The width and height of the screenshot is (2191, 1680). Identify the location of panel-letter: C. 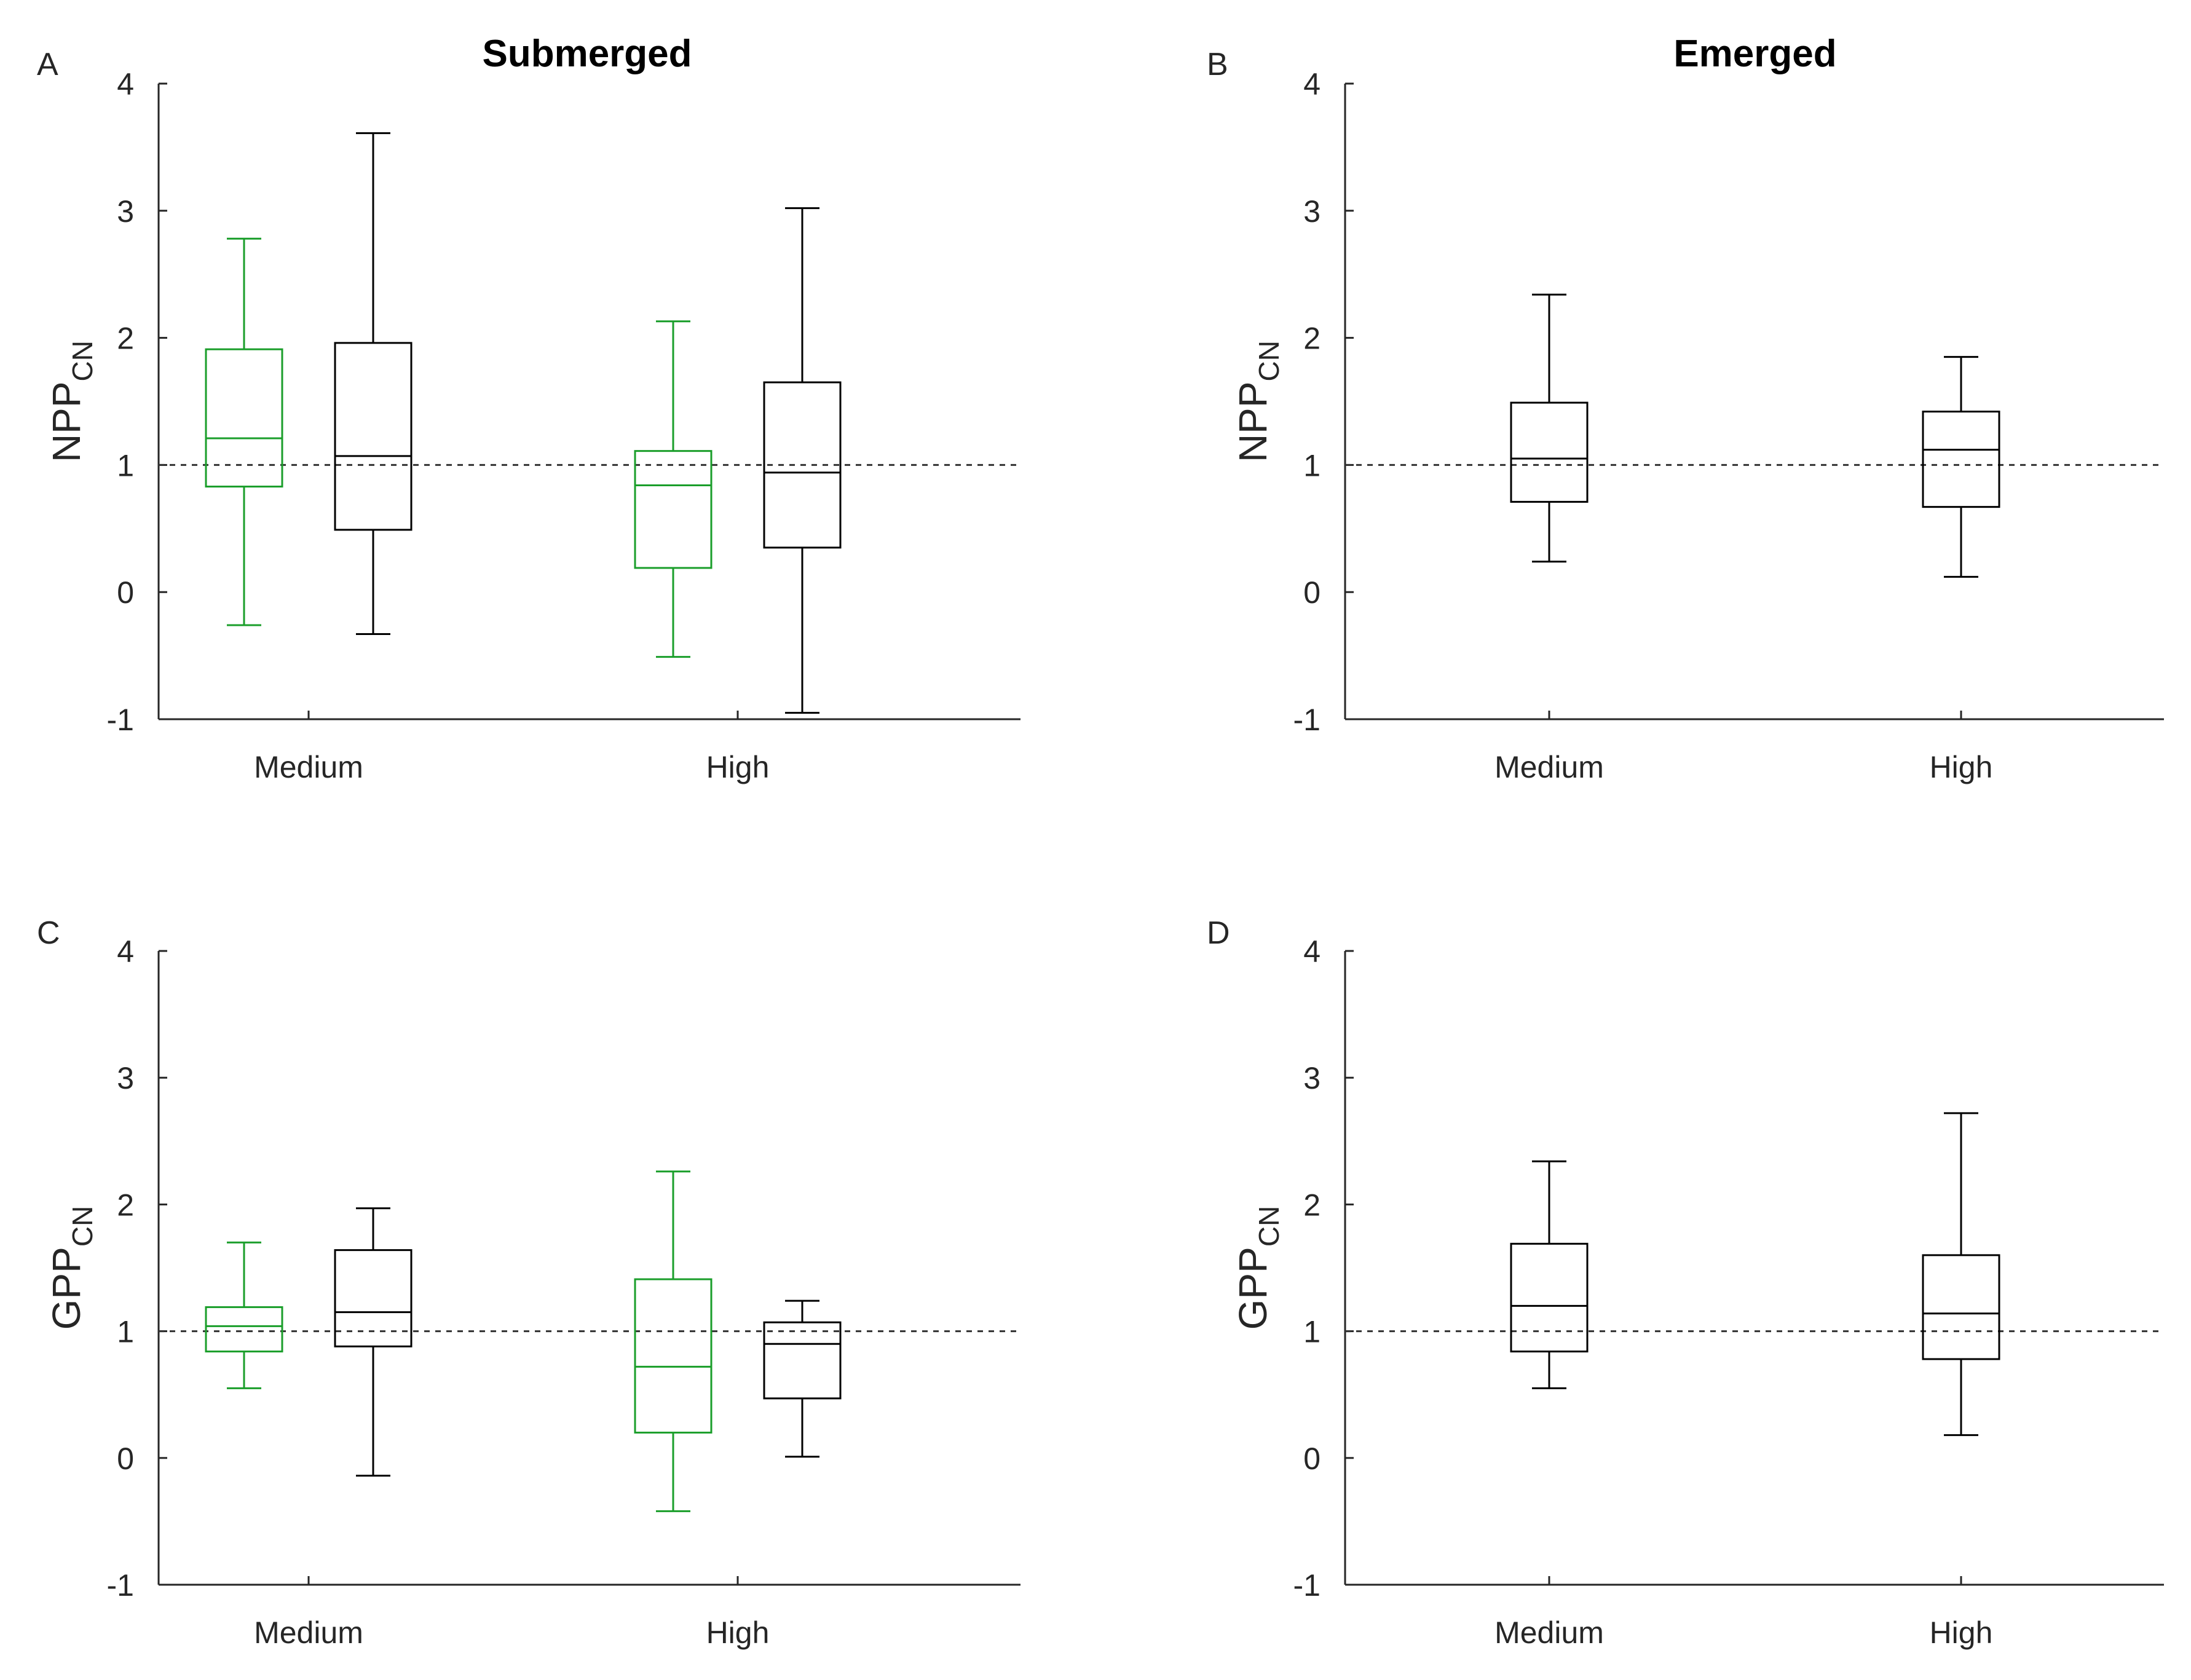
(48, 933).